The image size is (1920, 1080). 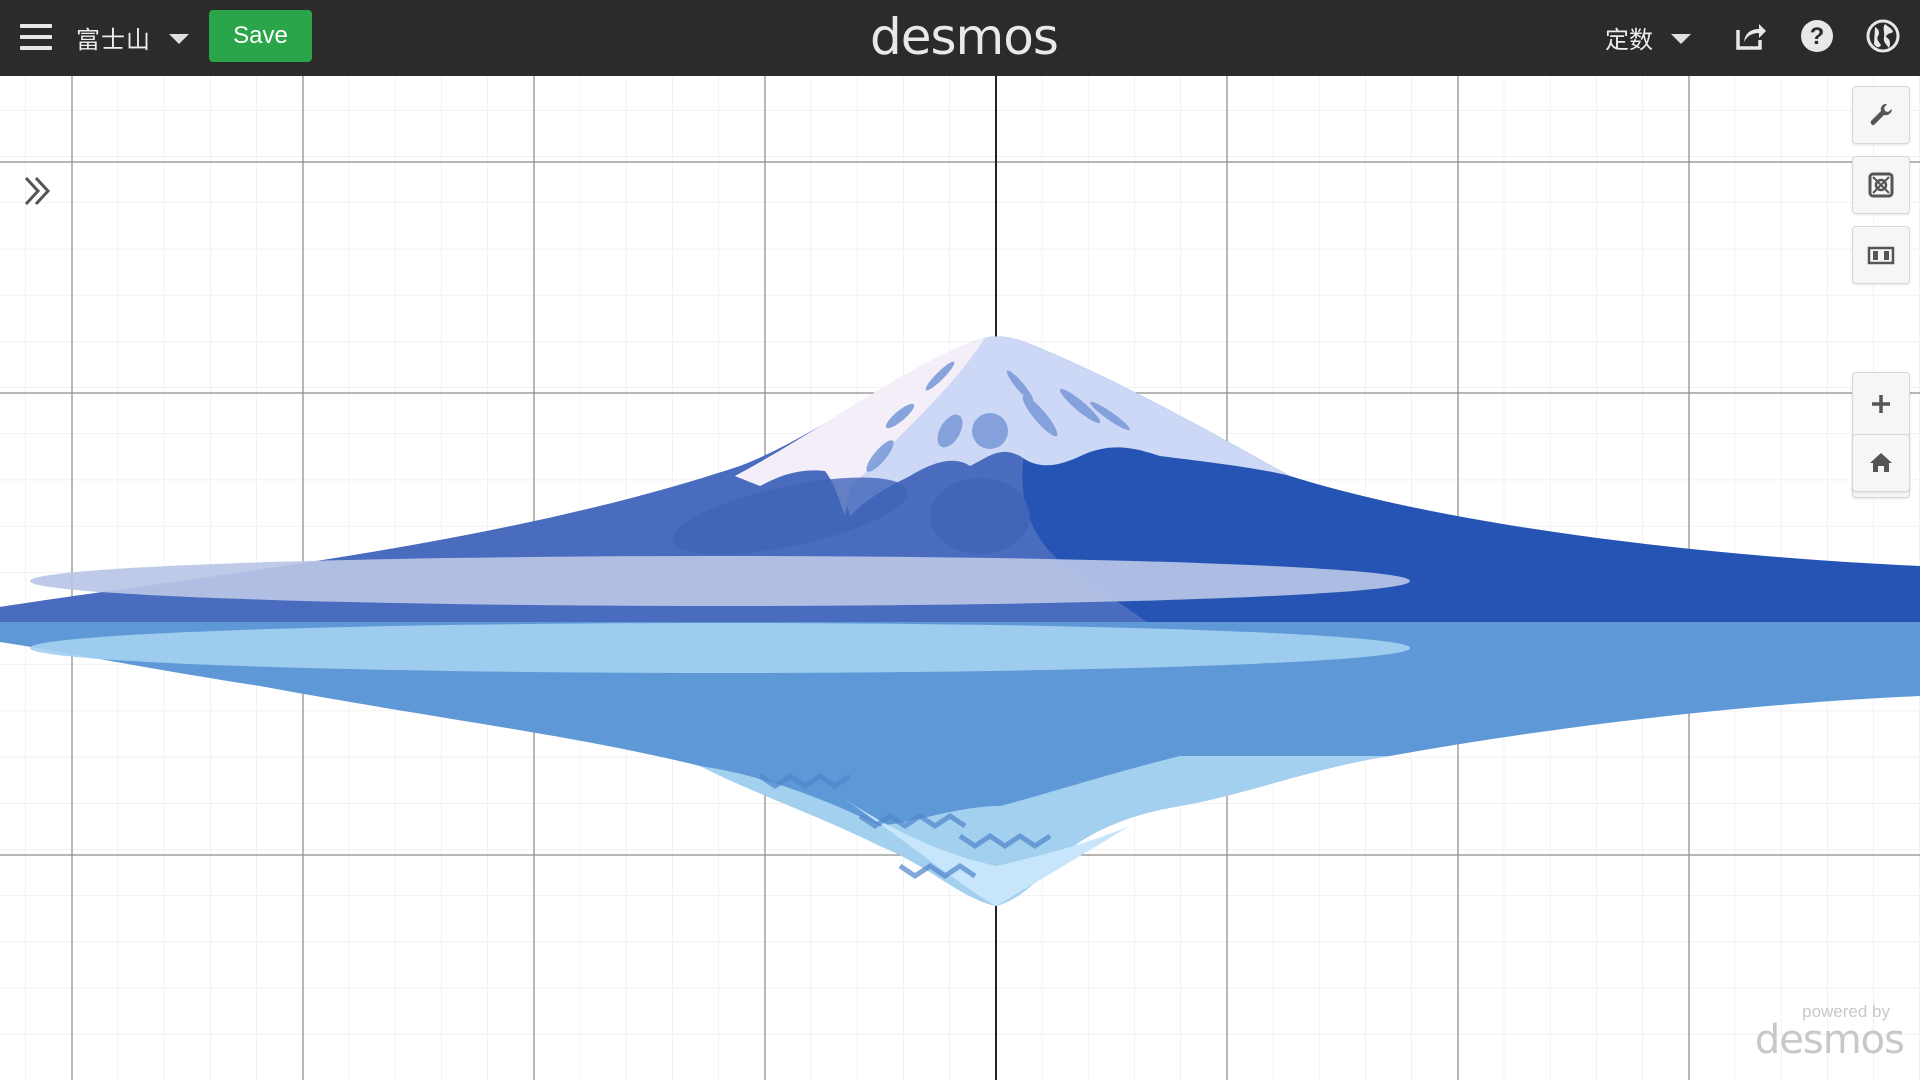 What do you see at coordinates (1829, 1040) in the screenshot?
I see `powered-by-logo: desmos` at bounding box center [1829, 1040].